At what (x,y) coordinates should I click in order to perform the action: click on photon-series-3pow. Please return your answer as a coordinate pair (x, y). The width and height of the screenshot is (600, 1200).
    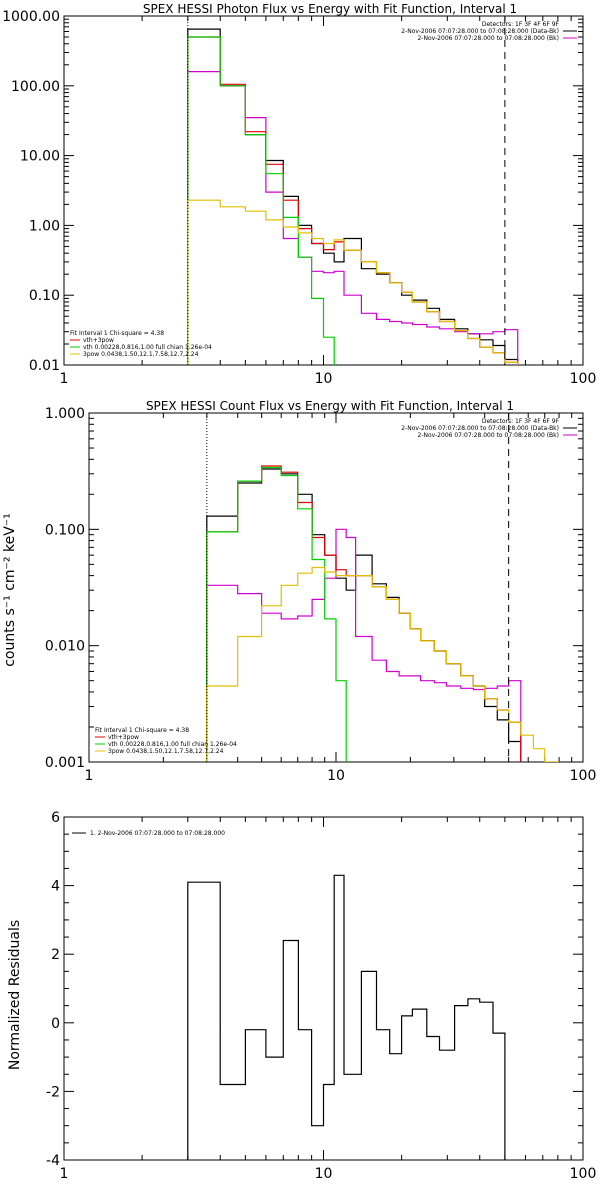
    Looking at the image, I should click on (359, 282).